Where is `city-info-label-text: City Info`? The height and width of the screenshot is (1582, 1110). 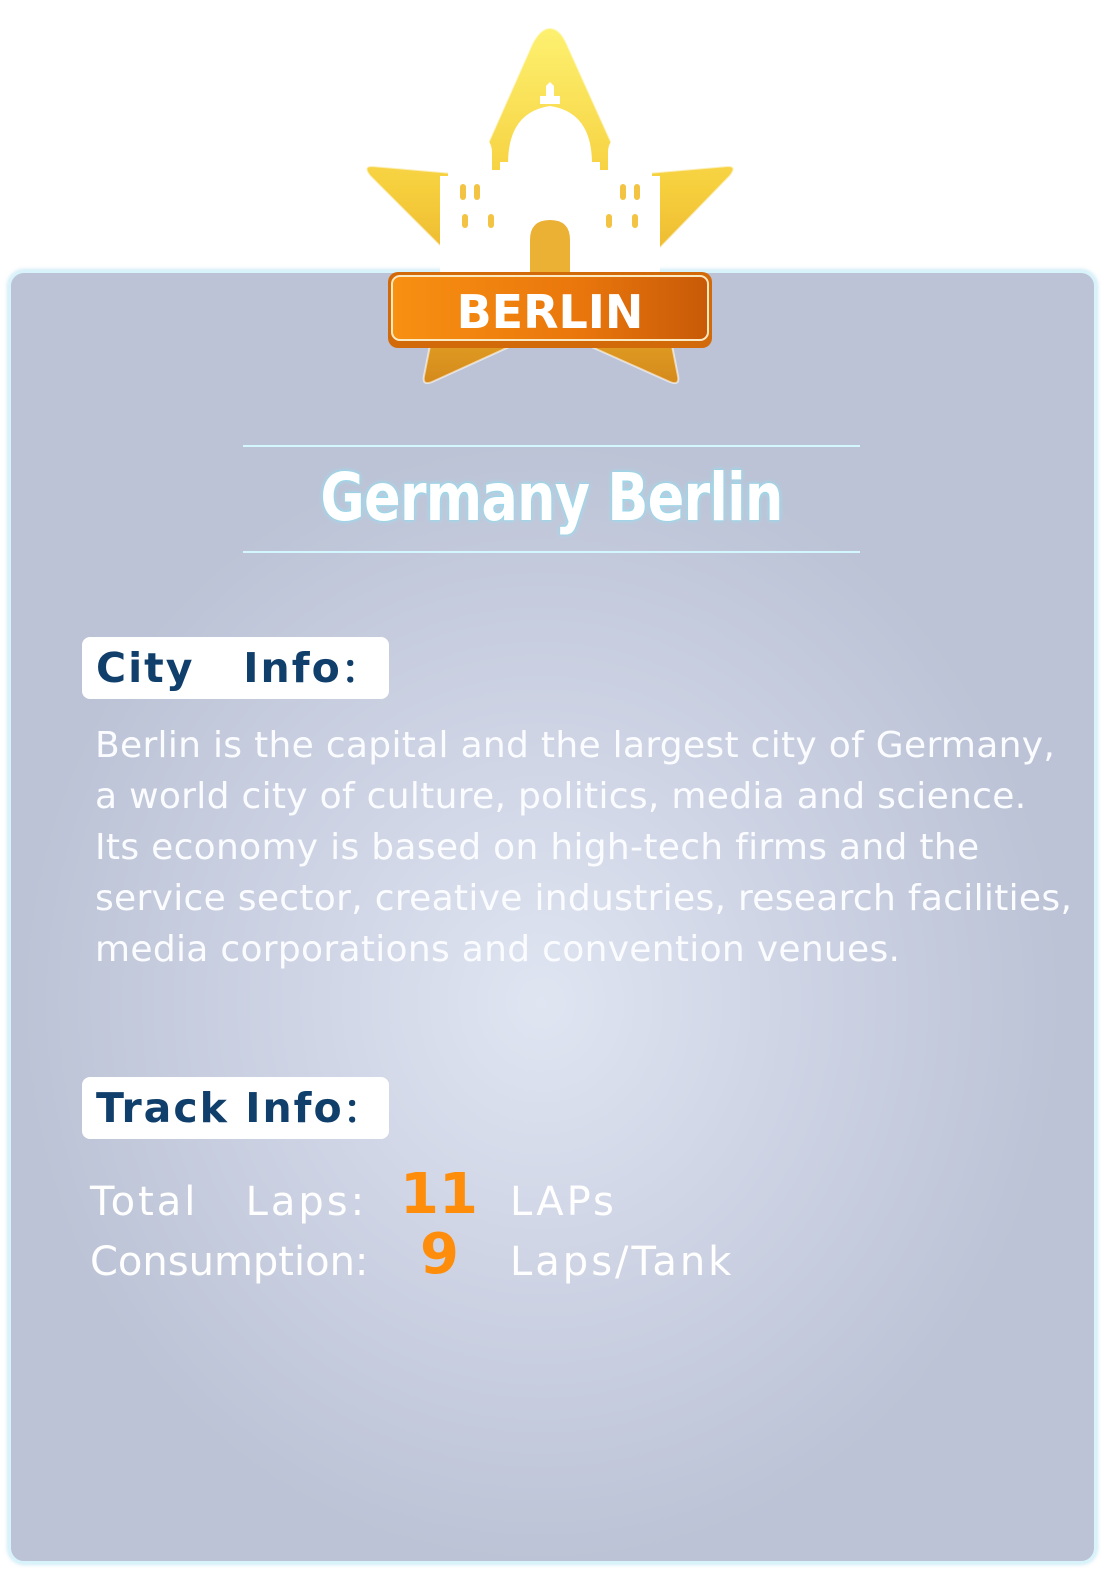 city-info-label-text: City Info is located at coordinates (219, 668).